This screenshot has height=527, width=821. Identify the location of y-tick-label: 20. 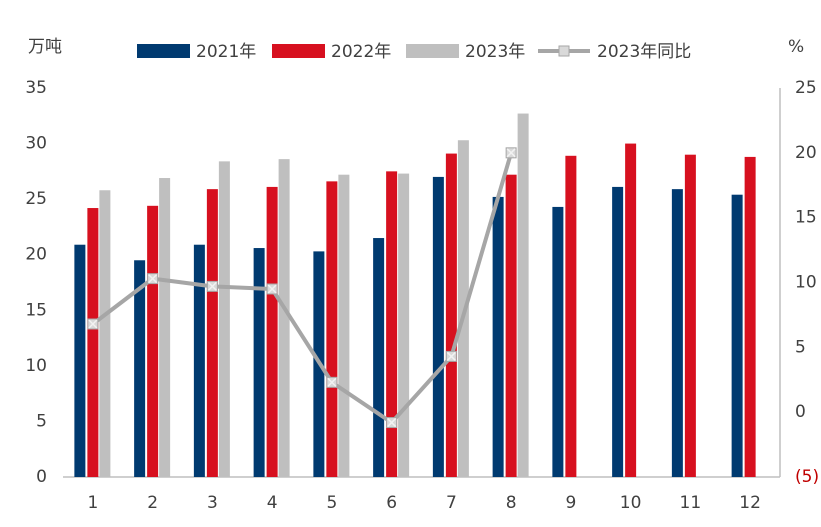
(36, 255).